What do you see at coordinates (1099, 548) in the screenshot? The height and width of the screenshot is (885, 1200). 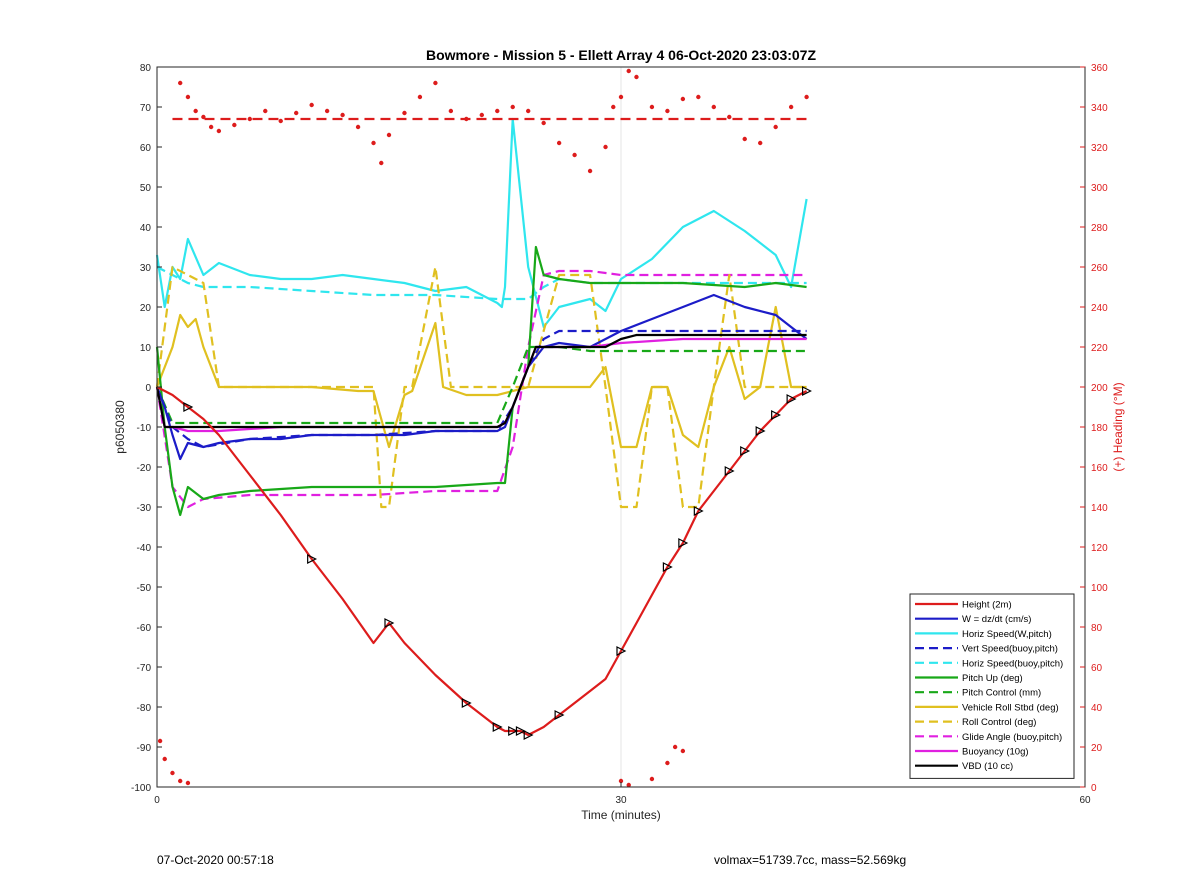 I see `y2-tick-label: 120` at bounding box center [1099, 548].